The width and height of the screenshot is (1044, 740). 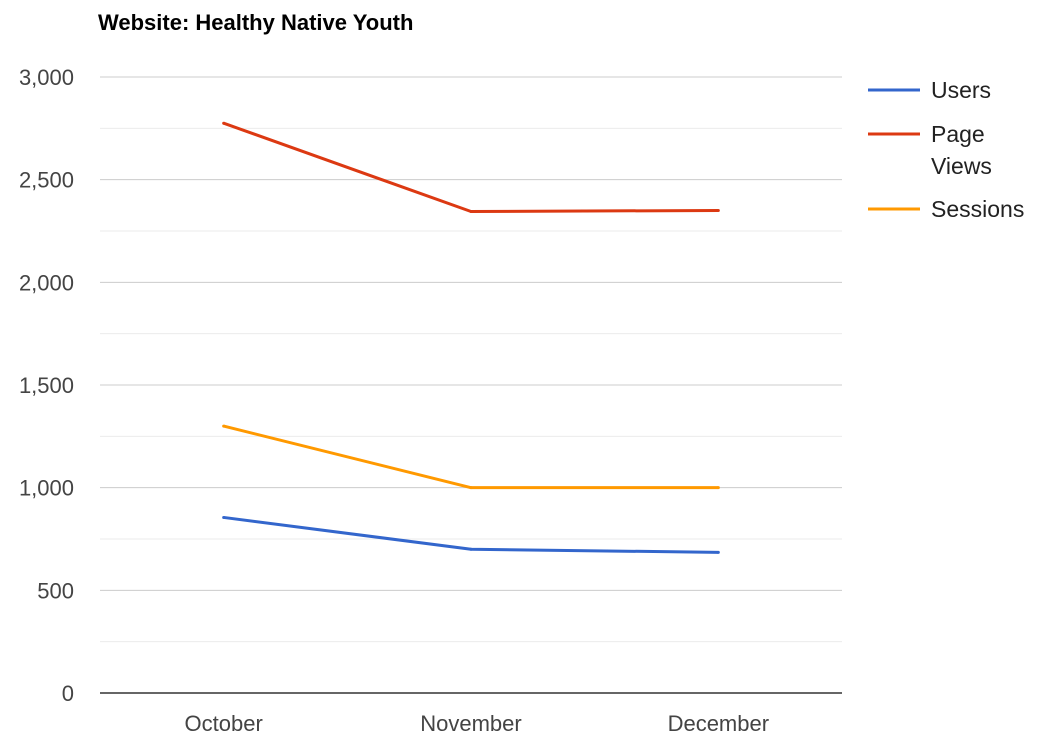 What do you see at coordinates (470, 723) in the screenshot?
I see `x-tick-label: November` at bounding box center [470, 723].